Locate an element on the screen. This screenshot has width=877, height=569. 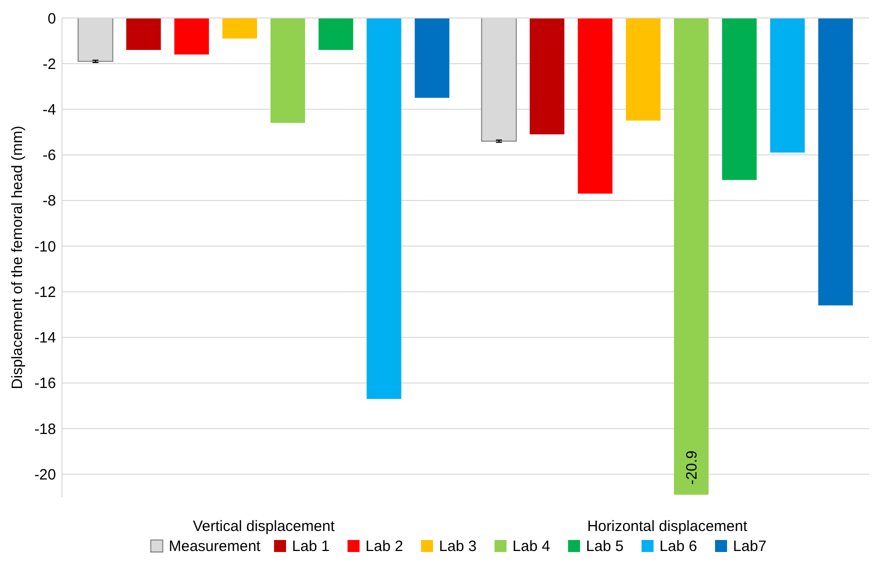
legend-label: Lab 6 is located at coordinates (679, 546).